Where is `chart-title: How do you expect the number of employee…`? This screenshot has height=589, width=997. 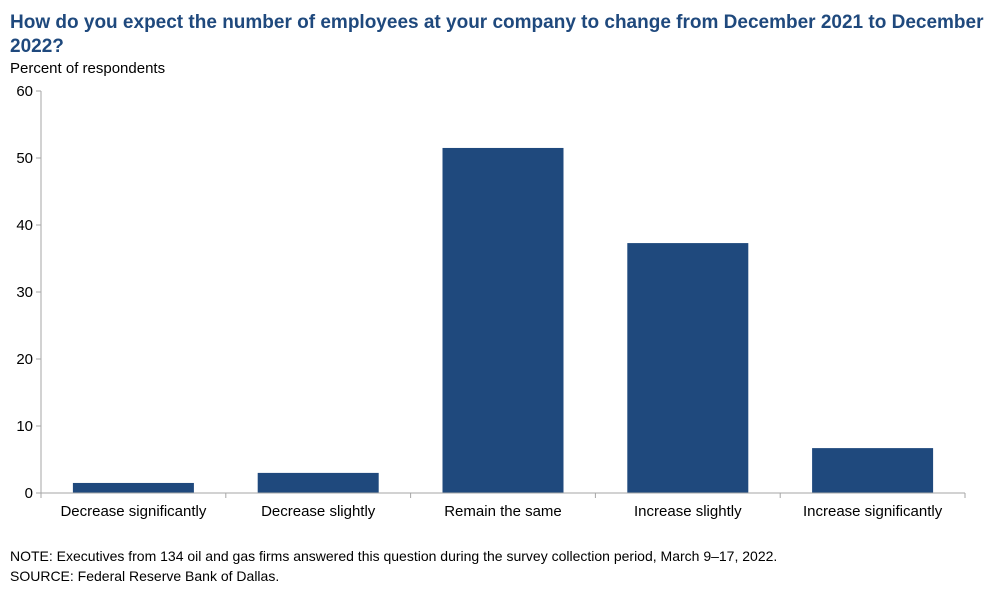 chart-title: How do you expect the number of employee… is located at coordinates (497, 34).